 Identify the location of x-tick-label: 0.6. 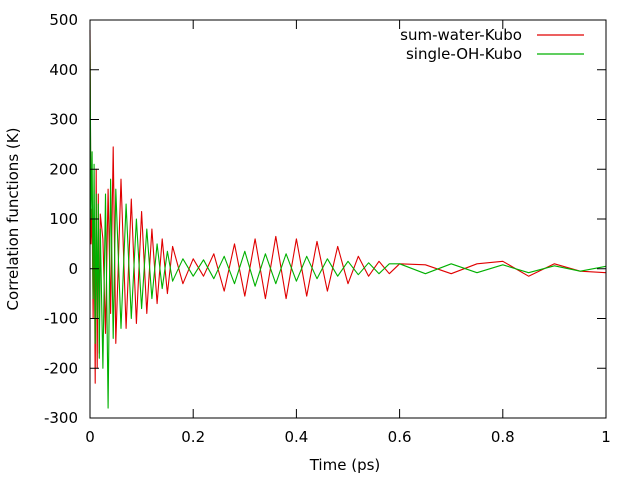
(400, 437).